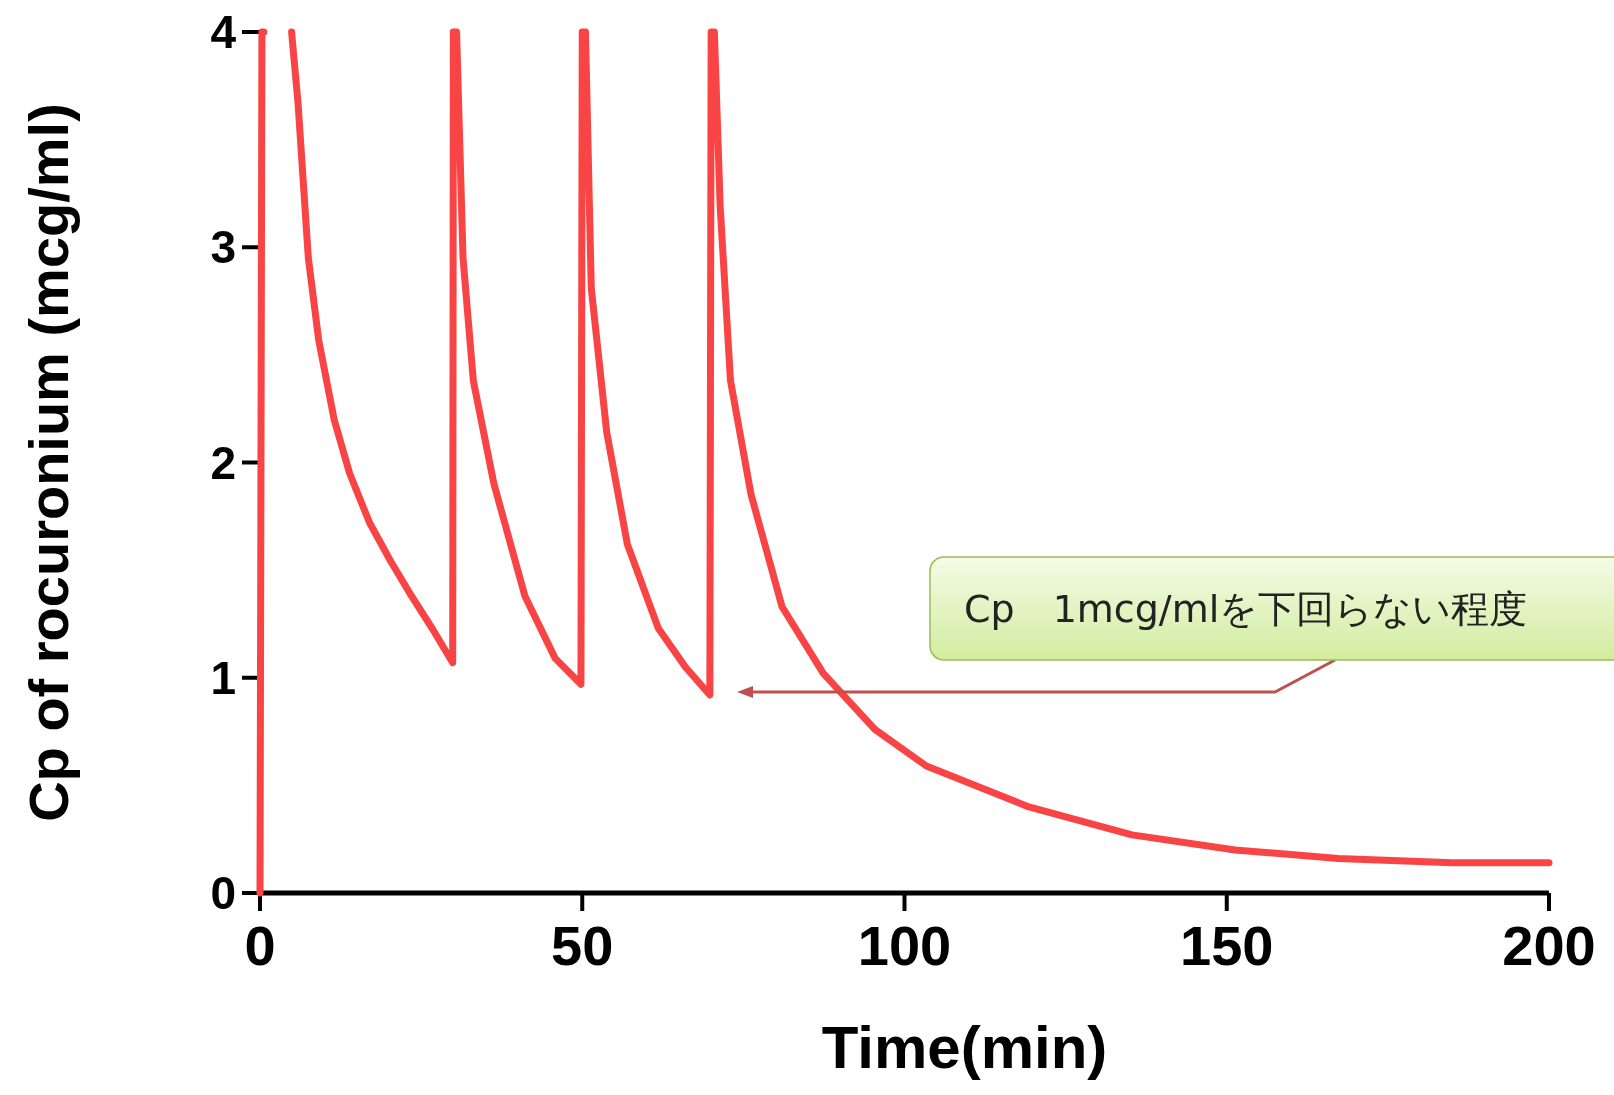 The image size is (1614, 1095). Describe the element at coordinates (1227, 945) in the screenshot. I see `x-tick-label: 150` at that location.